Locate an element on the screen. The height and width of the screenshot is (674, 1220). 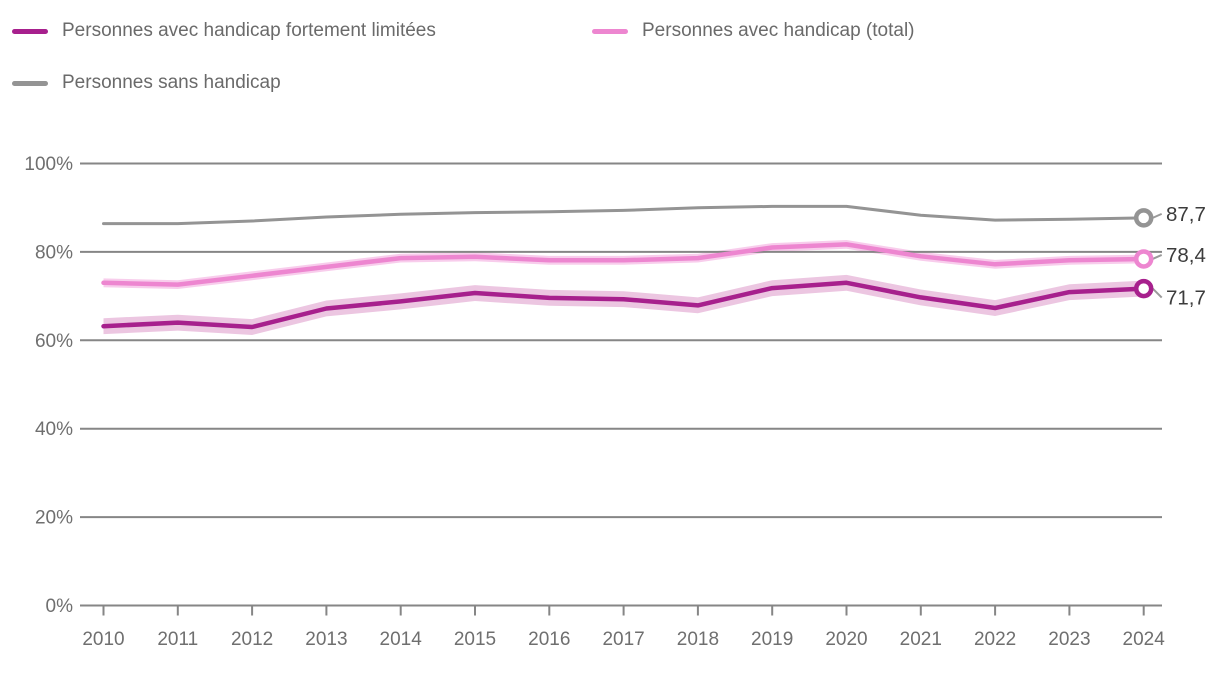
y-axis-tick-label: 80% is located at coordinates (54, 252).